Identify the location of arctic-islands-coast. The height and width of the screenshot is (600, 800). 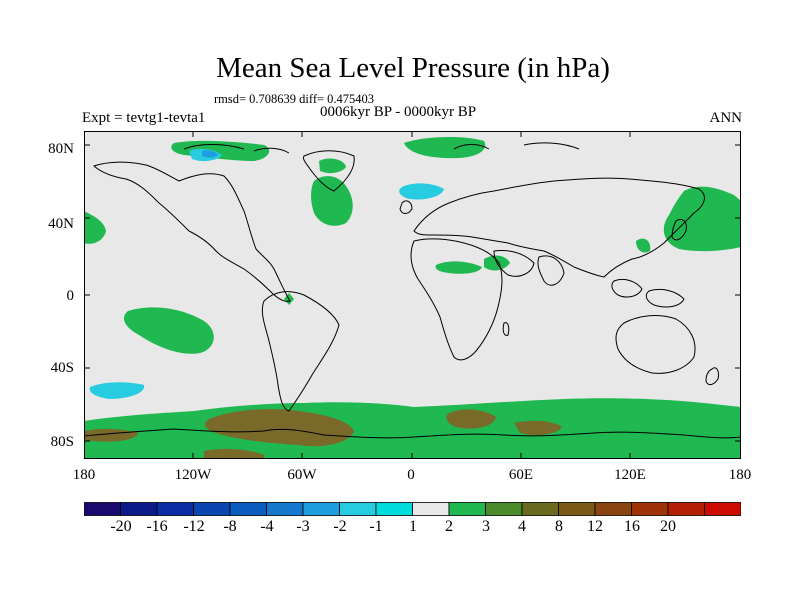
(381, 148).